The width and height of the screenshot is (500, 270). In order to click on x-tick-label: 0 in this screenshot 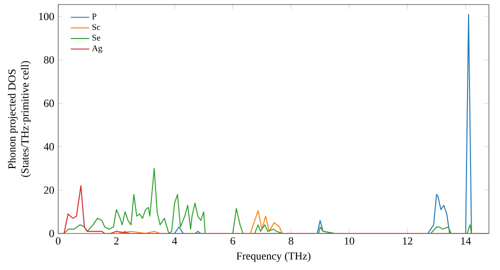, I will do `click(58, 241)`.